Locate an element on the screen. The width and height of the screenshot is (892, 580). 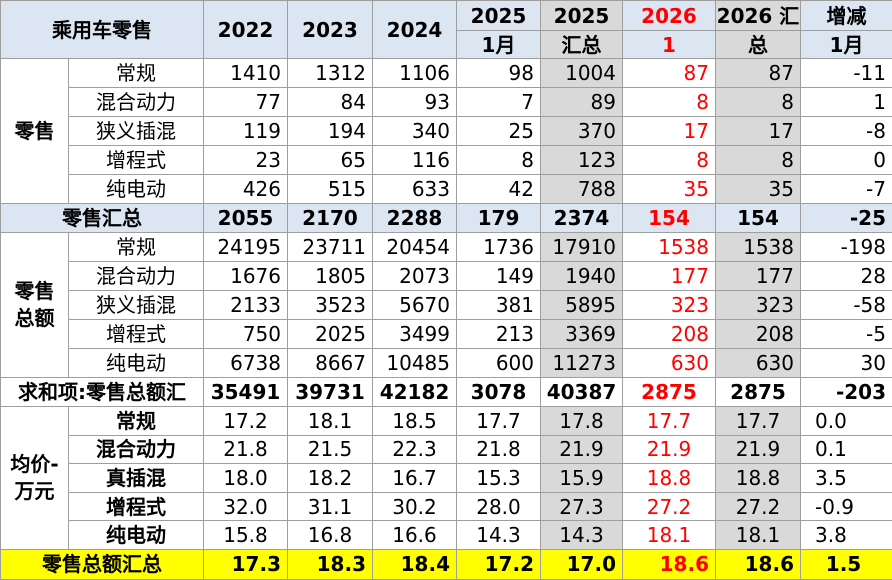
value-cell: 600 is located at coordinates (499, 363).